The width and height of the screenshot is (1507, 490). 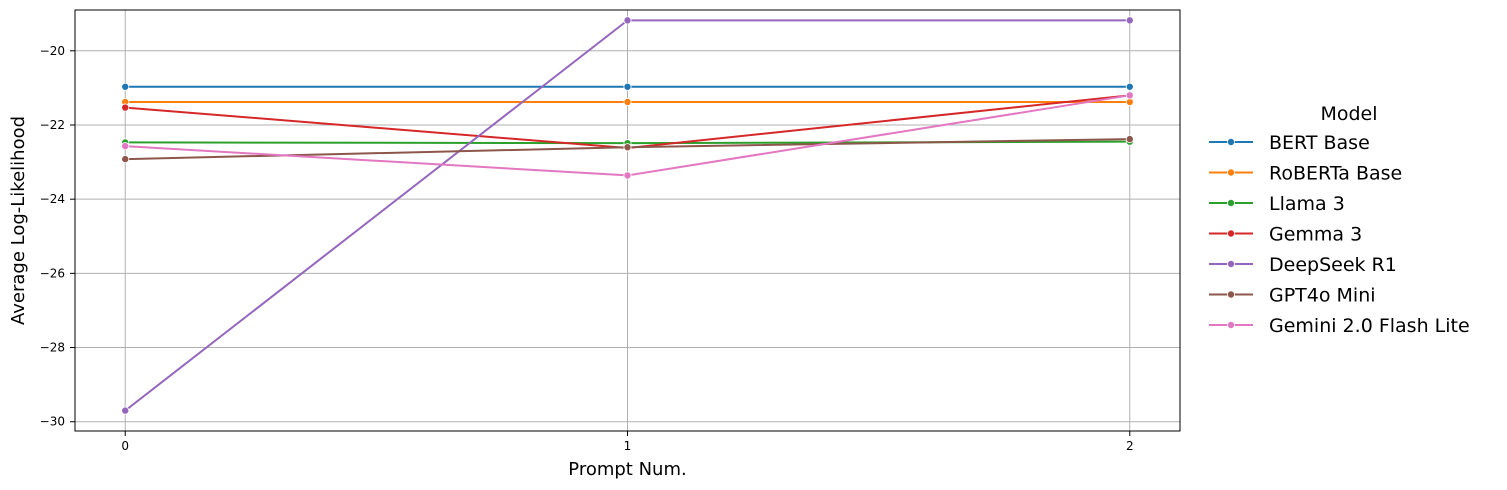 I want to click on legend-label: Llama 3, so click(x=1307, y=204).